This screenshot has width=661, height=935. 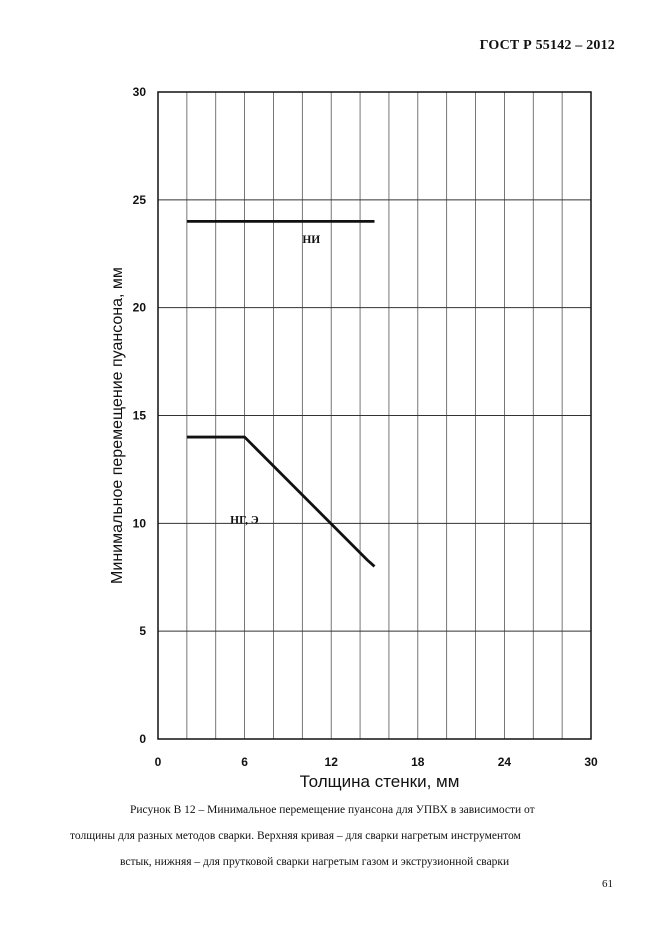 What do you see at coordinates (158, 762) in the screenshot?
I see `x-tick-label: 0` at bounding box center [158, 762].